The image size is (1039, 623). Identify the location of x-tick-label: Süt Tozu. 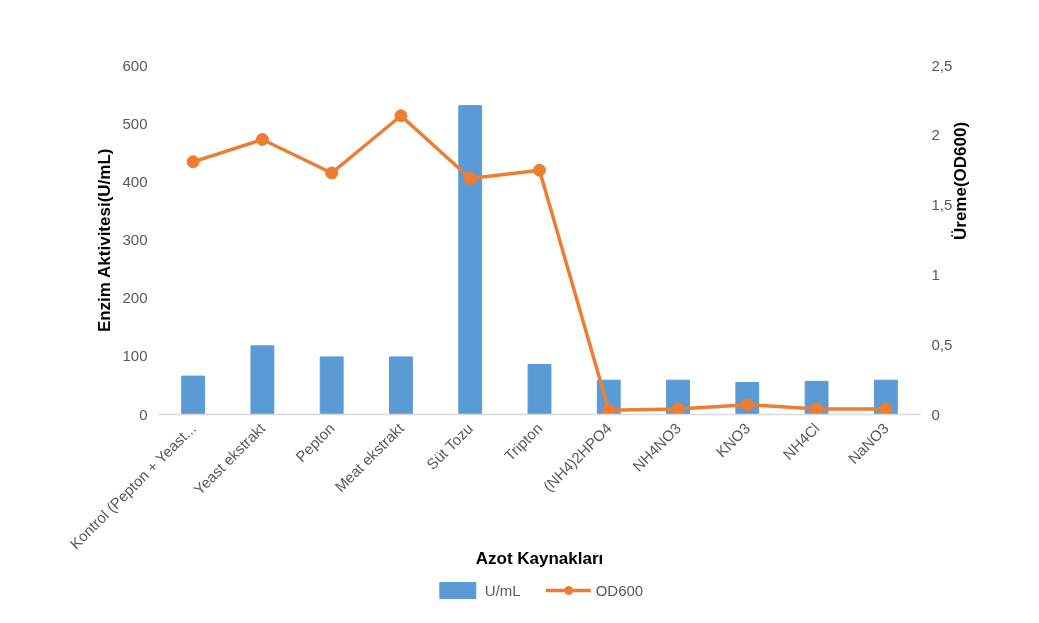
(449, 446).